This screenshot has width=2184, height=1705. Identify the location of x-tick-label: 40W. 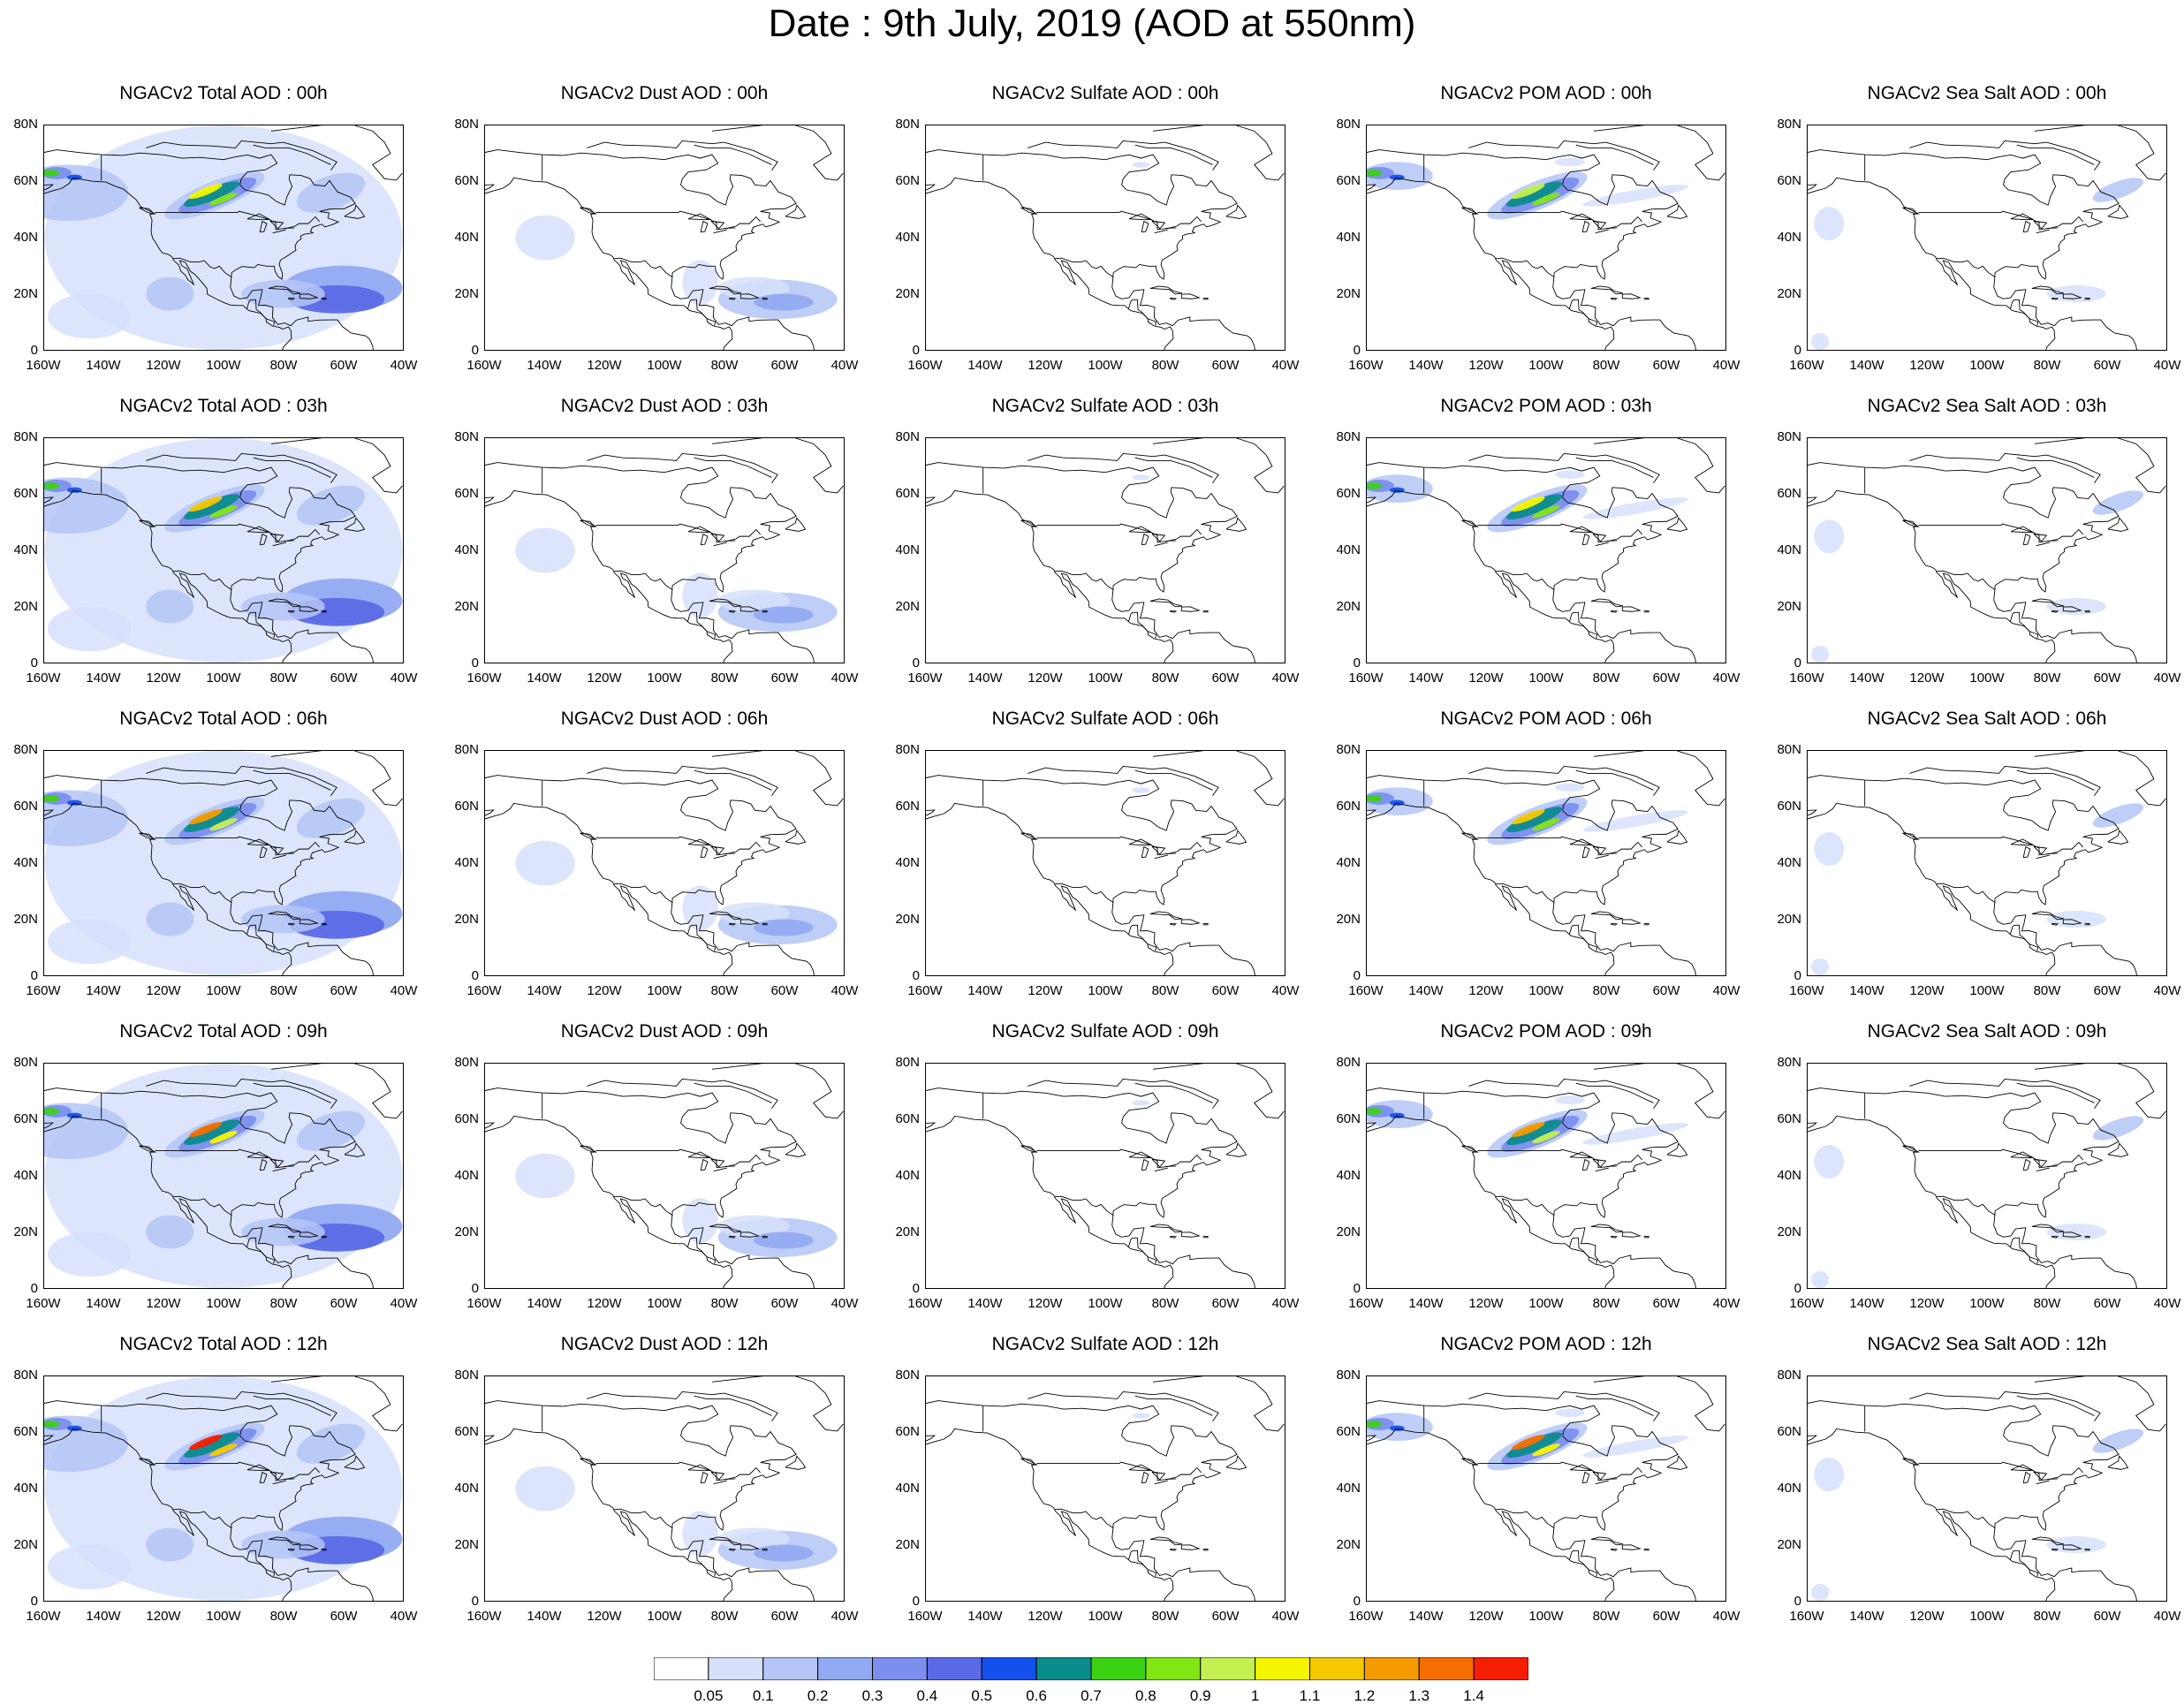
(1726, 679).